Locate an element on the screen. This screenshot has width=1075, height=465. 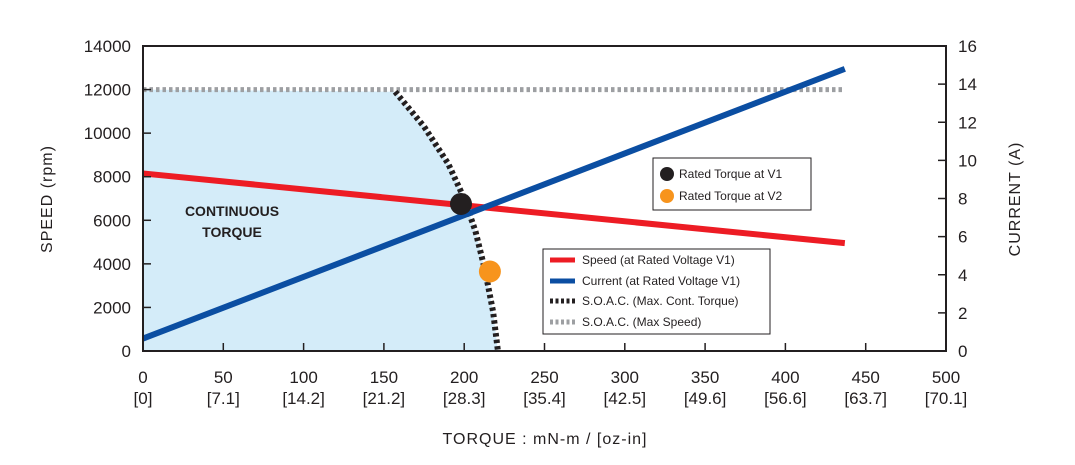
points-layer is located at coordinates (475, 237).